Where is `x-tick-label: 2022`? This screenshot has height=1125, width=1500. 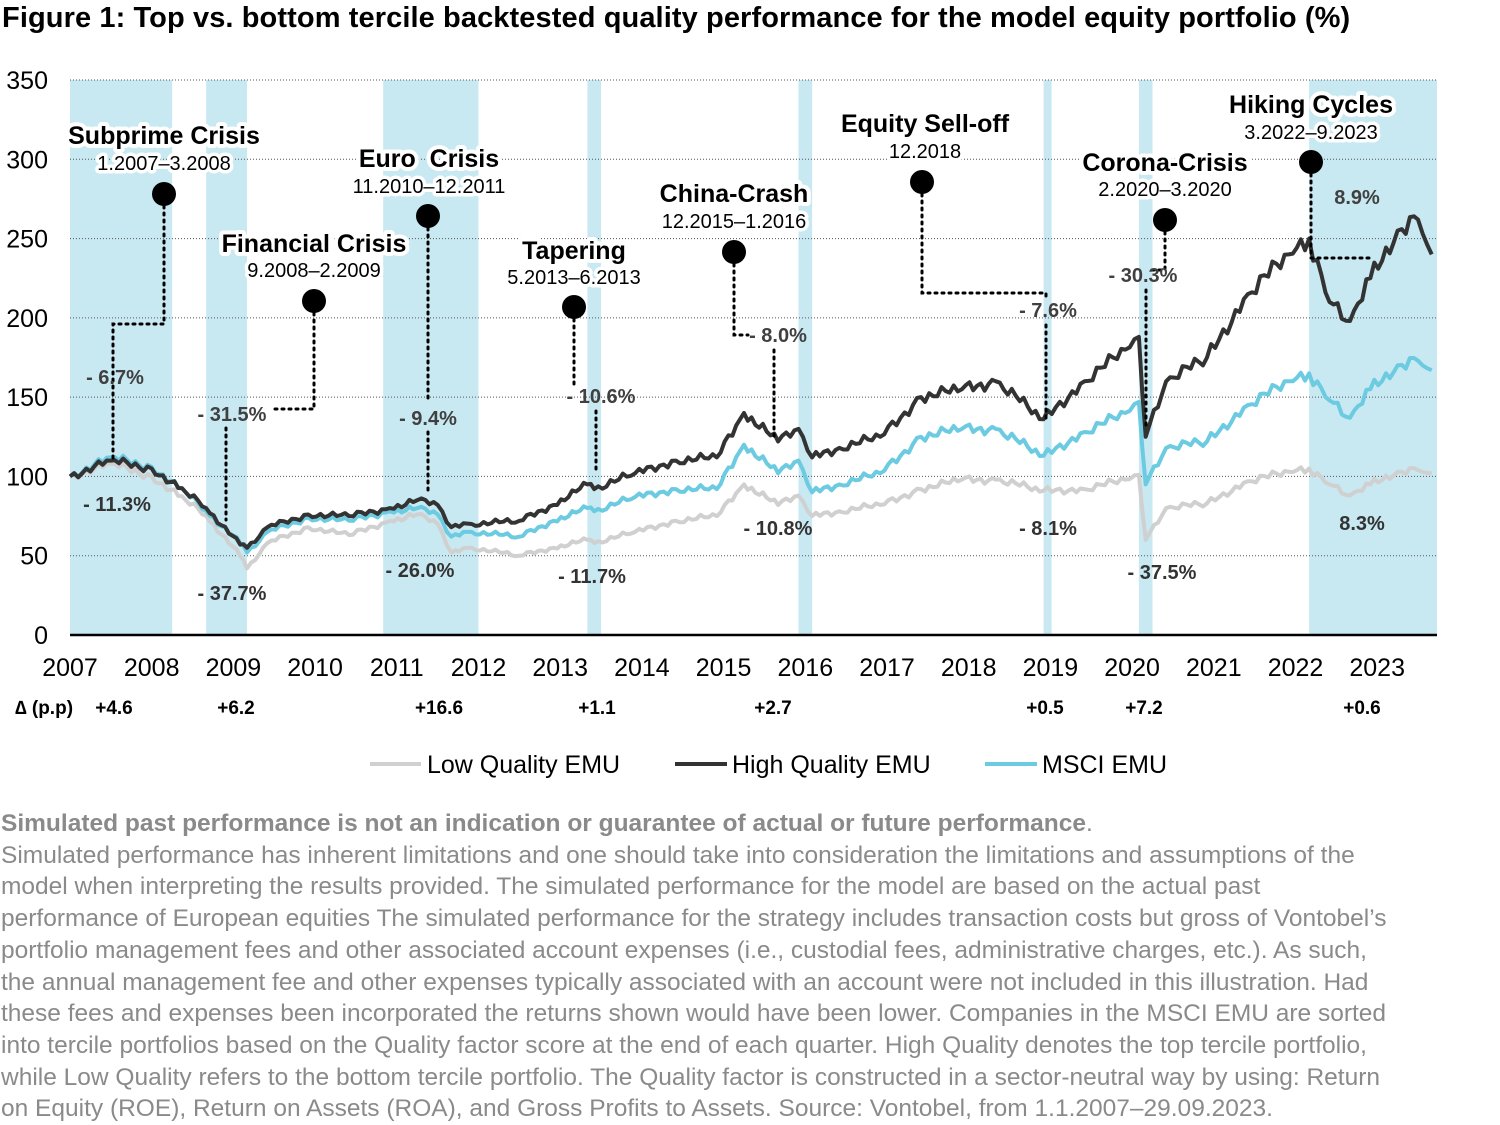
x-tick-label: 2022 is located at coordinates (1296, 668).